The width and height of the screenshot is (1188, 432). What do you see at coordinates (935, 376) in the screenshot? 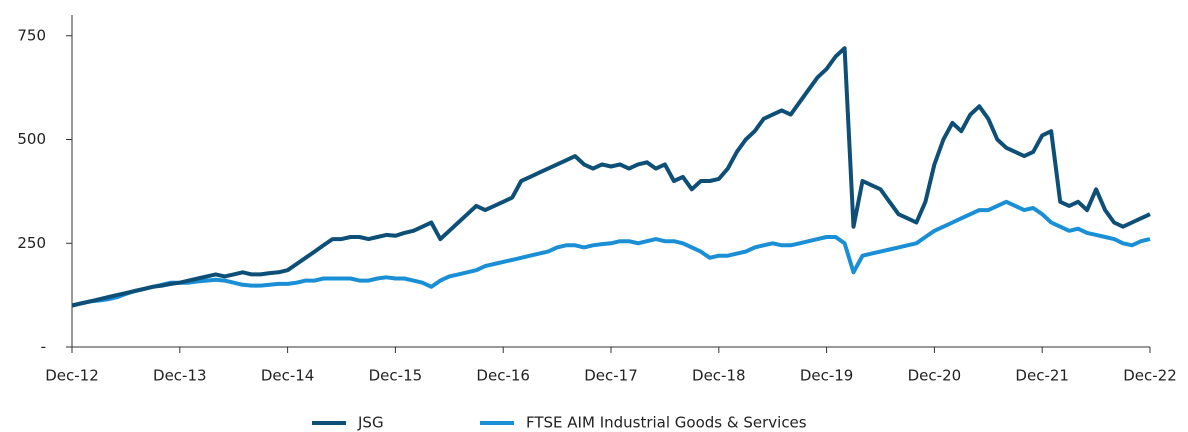
I see `x-tick-label: Dec-20` at bounding box center [935, 376].